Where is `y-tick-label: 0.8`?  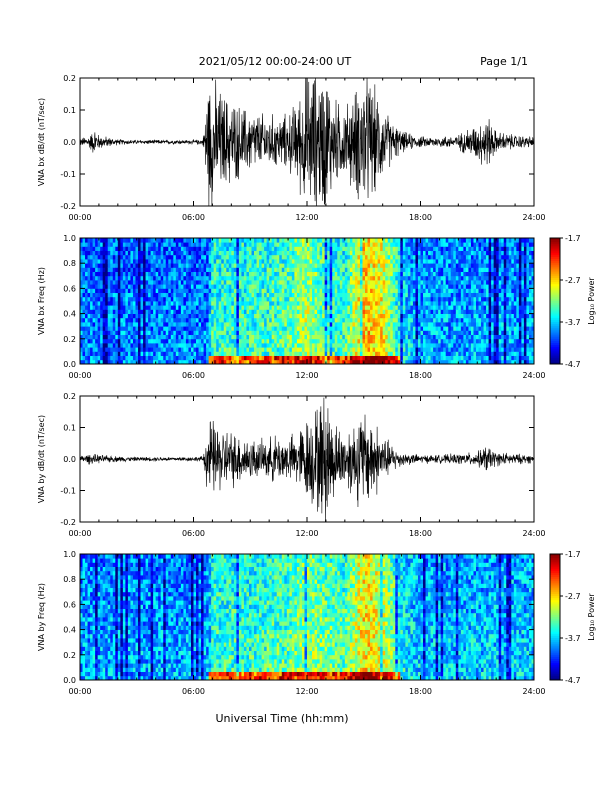
y-tick-label: 0.8 is located at coordinates (69, 579).